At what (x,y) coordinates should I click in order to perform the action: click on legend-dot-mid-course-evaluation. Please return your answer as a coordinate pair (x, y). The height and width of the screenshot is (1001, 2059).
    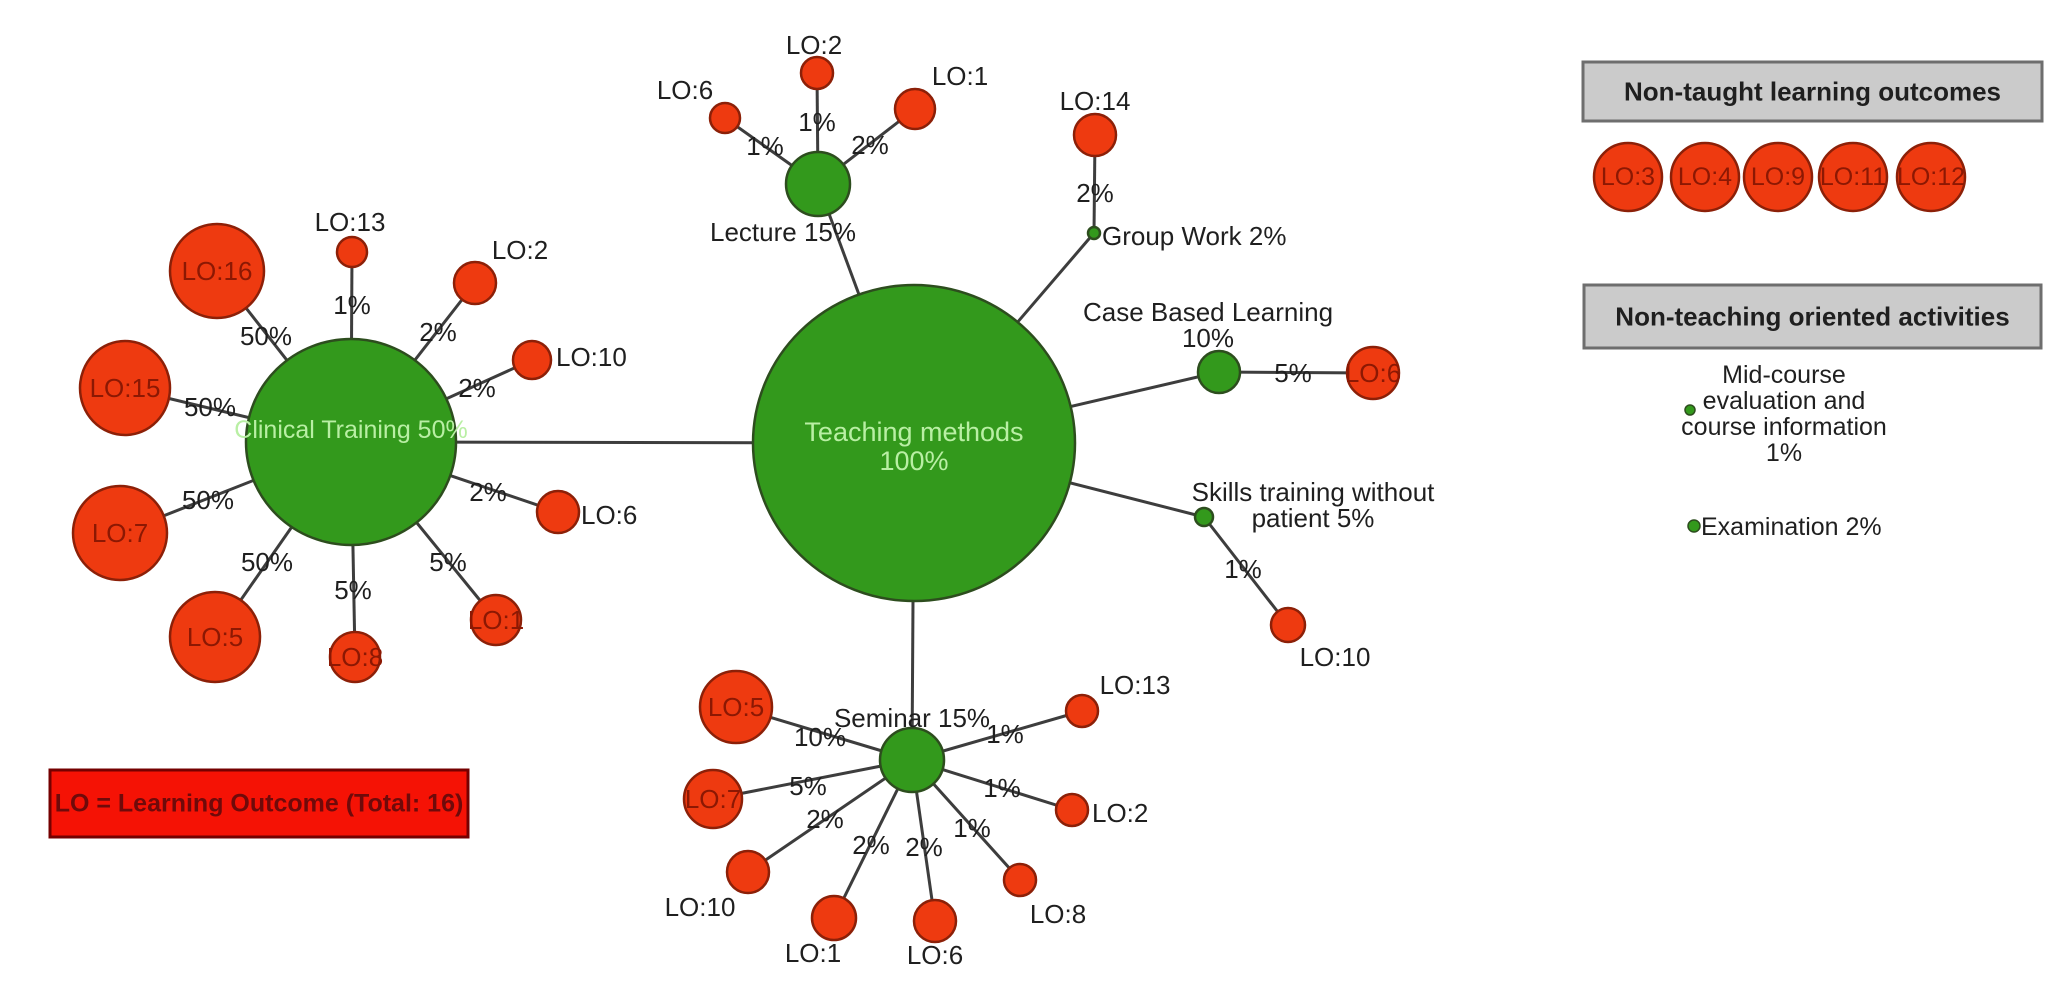
    Looking at the image, I should click on (1690, 410).